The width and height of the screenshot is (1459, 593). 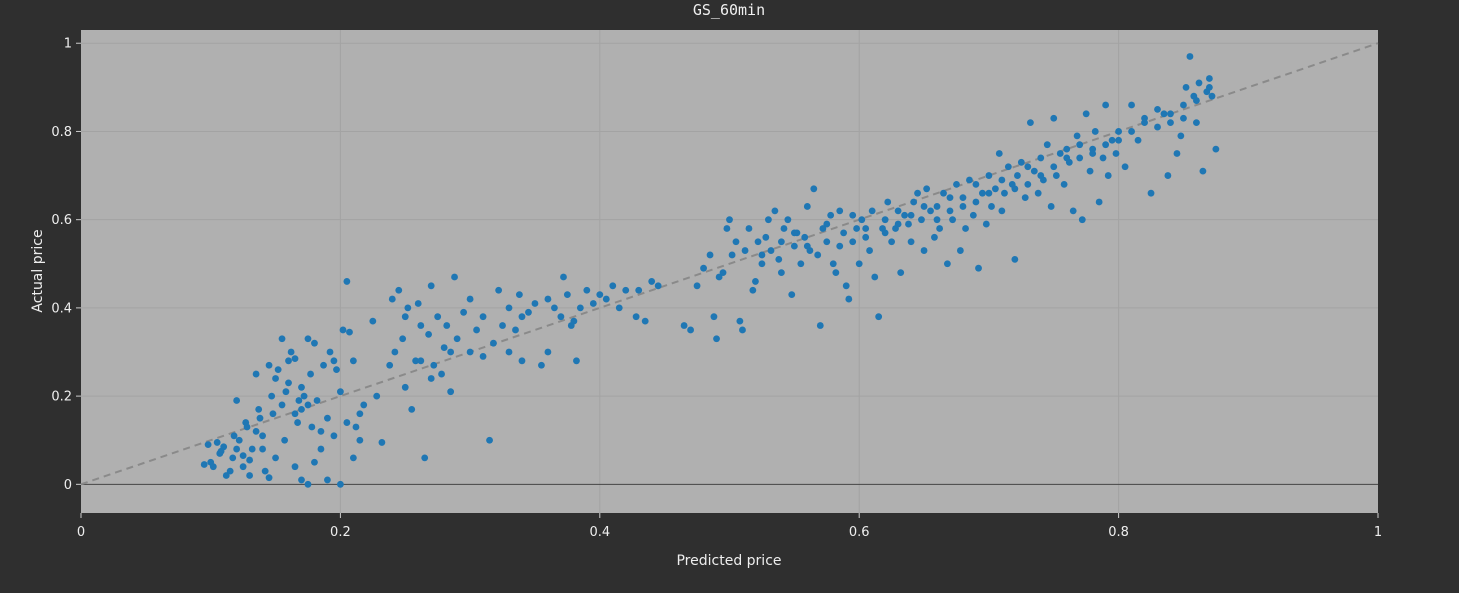 What do you see at coordinates (61, 308) in the screenshot?
I see `y-tick-label: 0.4` at bounding box center [61, 308].